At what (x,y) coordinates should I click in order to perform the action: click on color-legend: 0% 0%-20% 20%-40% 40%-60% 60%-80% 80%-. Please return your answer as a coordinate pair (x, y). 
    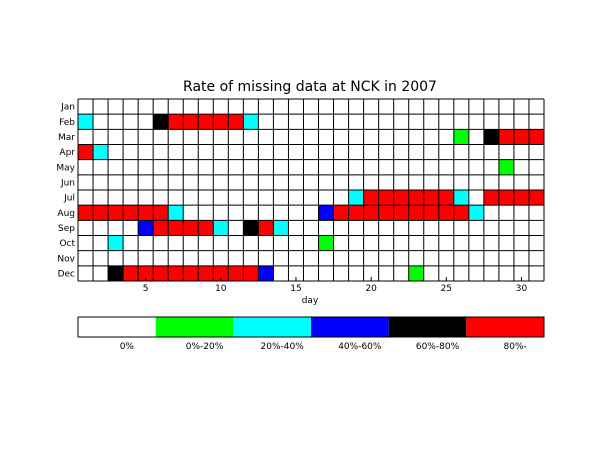
    Looking at the image, I should click on (311, 334).